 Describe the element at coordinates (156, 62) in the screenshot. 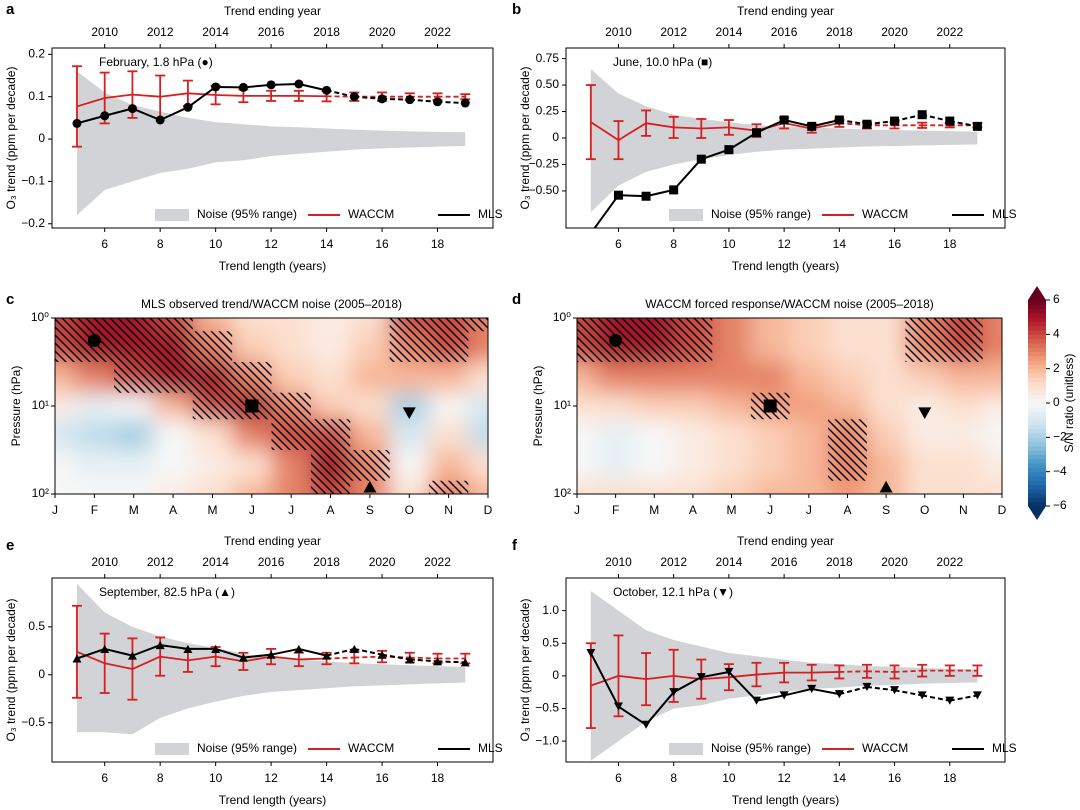

I see `panel-annotation: February, 1.8 hPa (●)` at that location.